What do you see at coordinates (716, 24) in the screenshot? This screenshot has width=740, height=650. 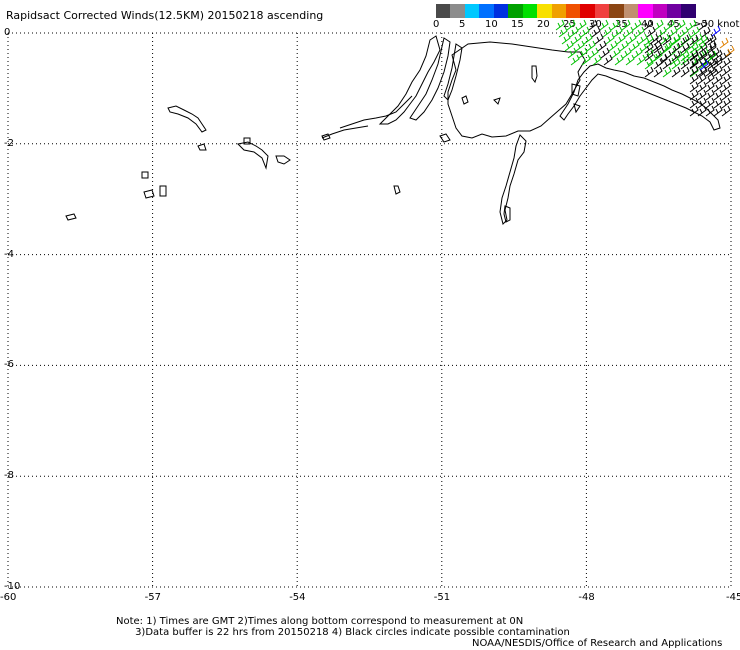 I see `legend-tick-label: >50 knots` at bounding box center [716, 24].